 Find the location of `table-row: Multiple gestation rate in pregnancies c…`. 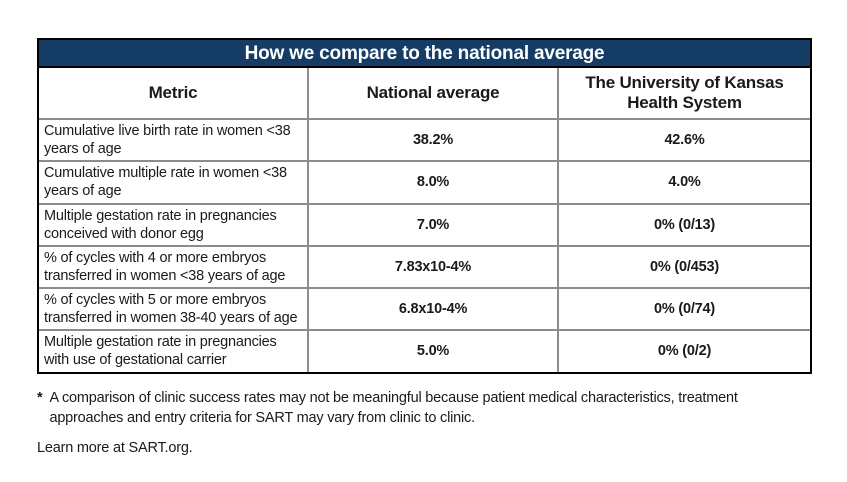

table-row: Multiple gestation rate in pregnancies c… is located at coordinates (424, 224).